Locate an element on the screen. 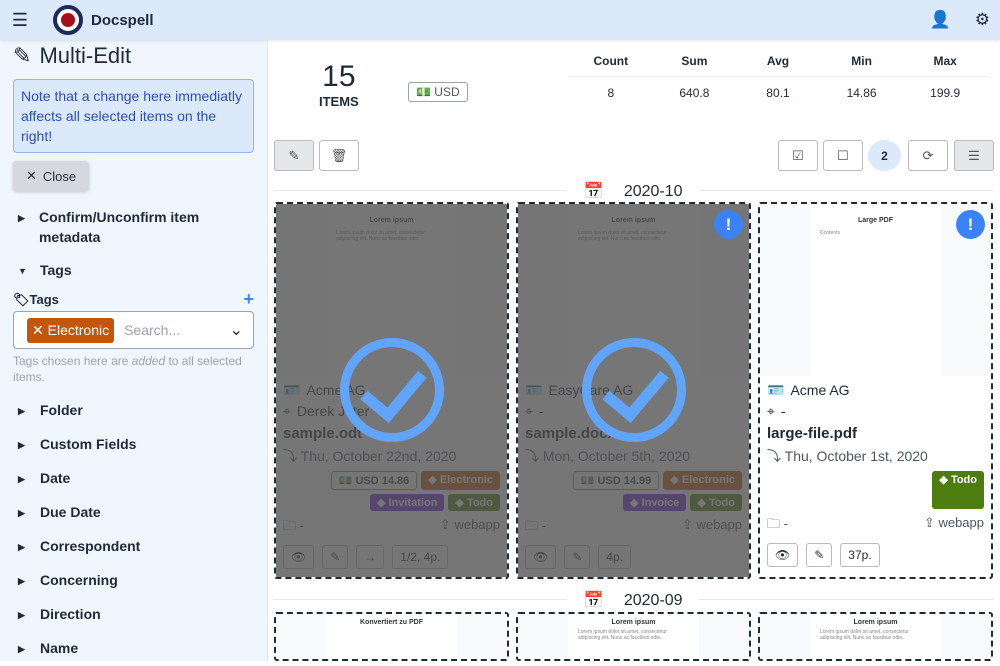 The height and width of the screenshot is (666, 1000). preview-button: 👁 is located at coordinates (783, 555).